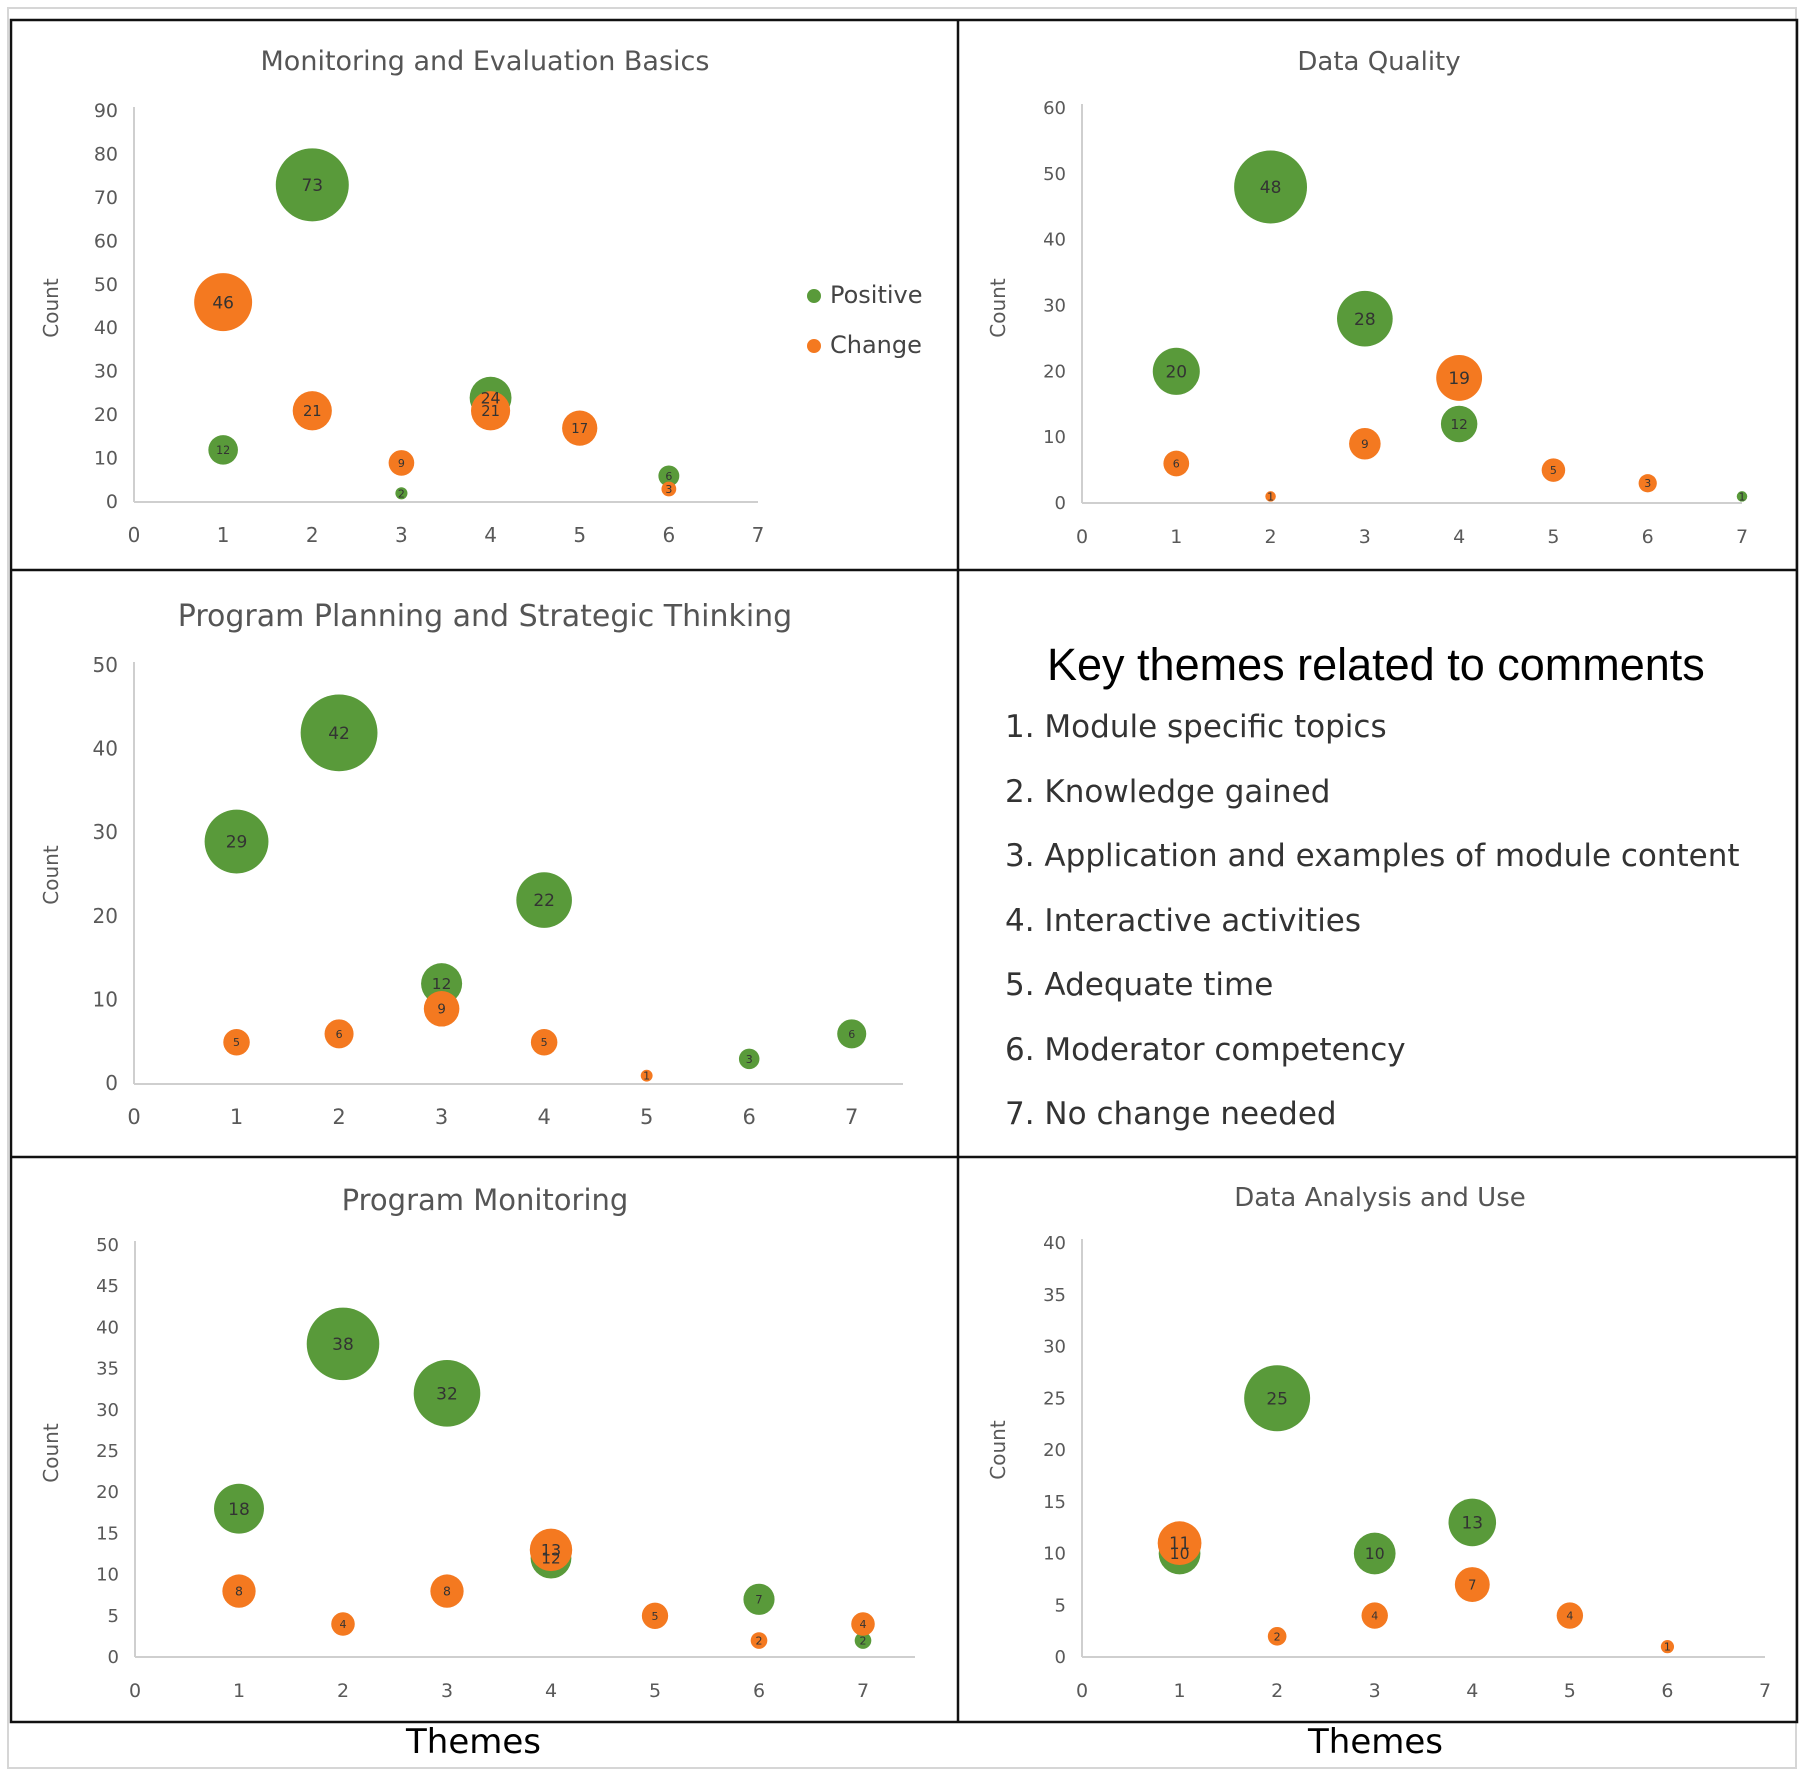 The height and width of the screenshot is (1776, 1804). Describe the element at coordinates (1472, 1585) in the screenshot. I see `data-label: 7` at that location.